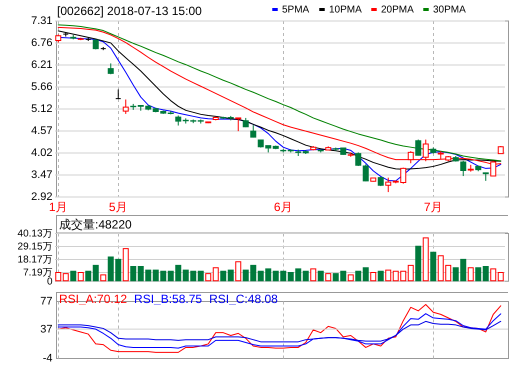 Image resolution: width=520 pixels, height=365 pixels. Describe the element at coordinates (243, 299) in the screenshot. I see `text: RSI_C:48.08` at that location.